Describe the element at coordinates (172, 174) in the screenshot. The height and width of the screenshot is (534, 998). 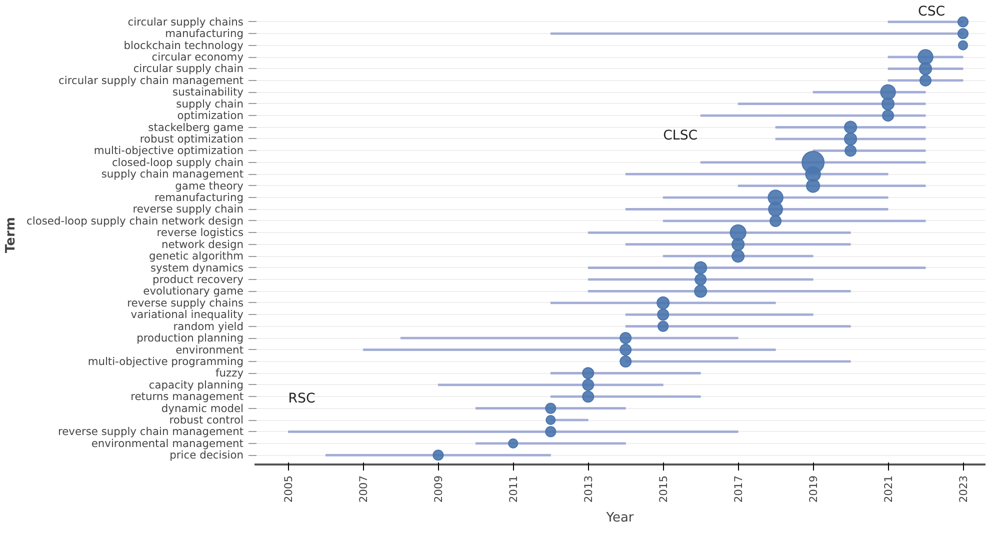
I see `y-tick-label: supply chain management` at that location.